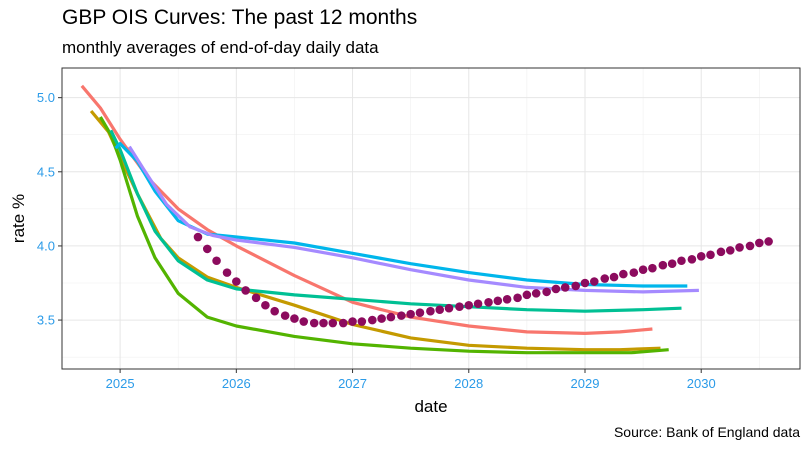 This screenshot has height=450, width=810. Describe the element at coordinates (46, 171) in the screenshot. I see `y-tick-label: 4.5` at that location.